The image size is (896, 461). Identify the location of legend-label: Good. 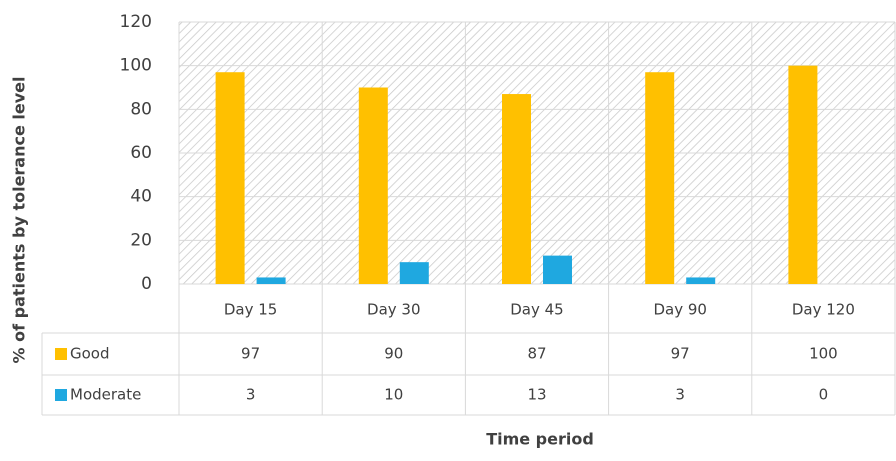
(90, 354).